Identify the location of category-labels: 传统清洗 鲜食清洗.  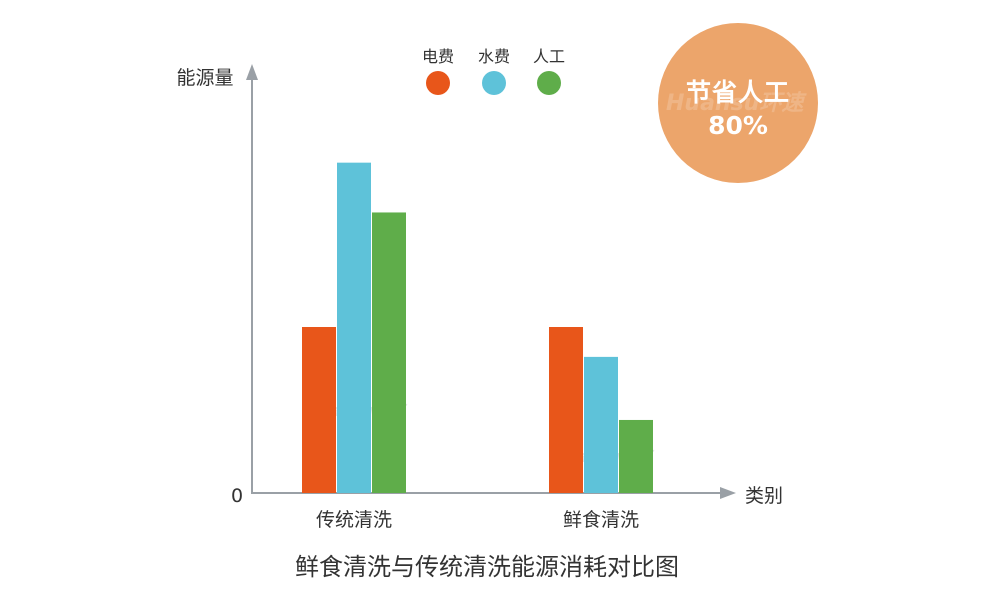
(477, 520).